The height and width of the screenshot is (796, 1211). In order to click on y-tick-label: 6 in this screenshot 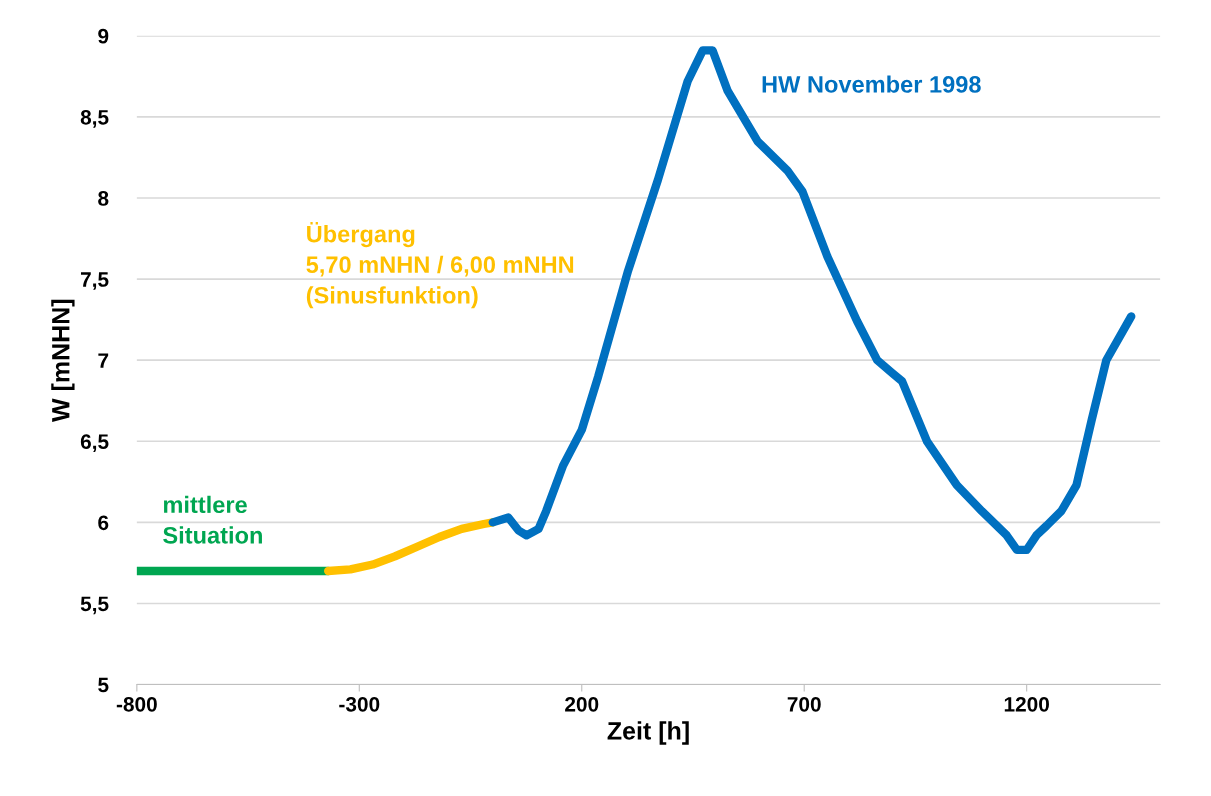, I will do `click(103, 523)`.